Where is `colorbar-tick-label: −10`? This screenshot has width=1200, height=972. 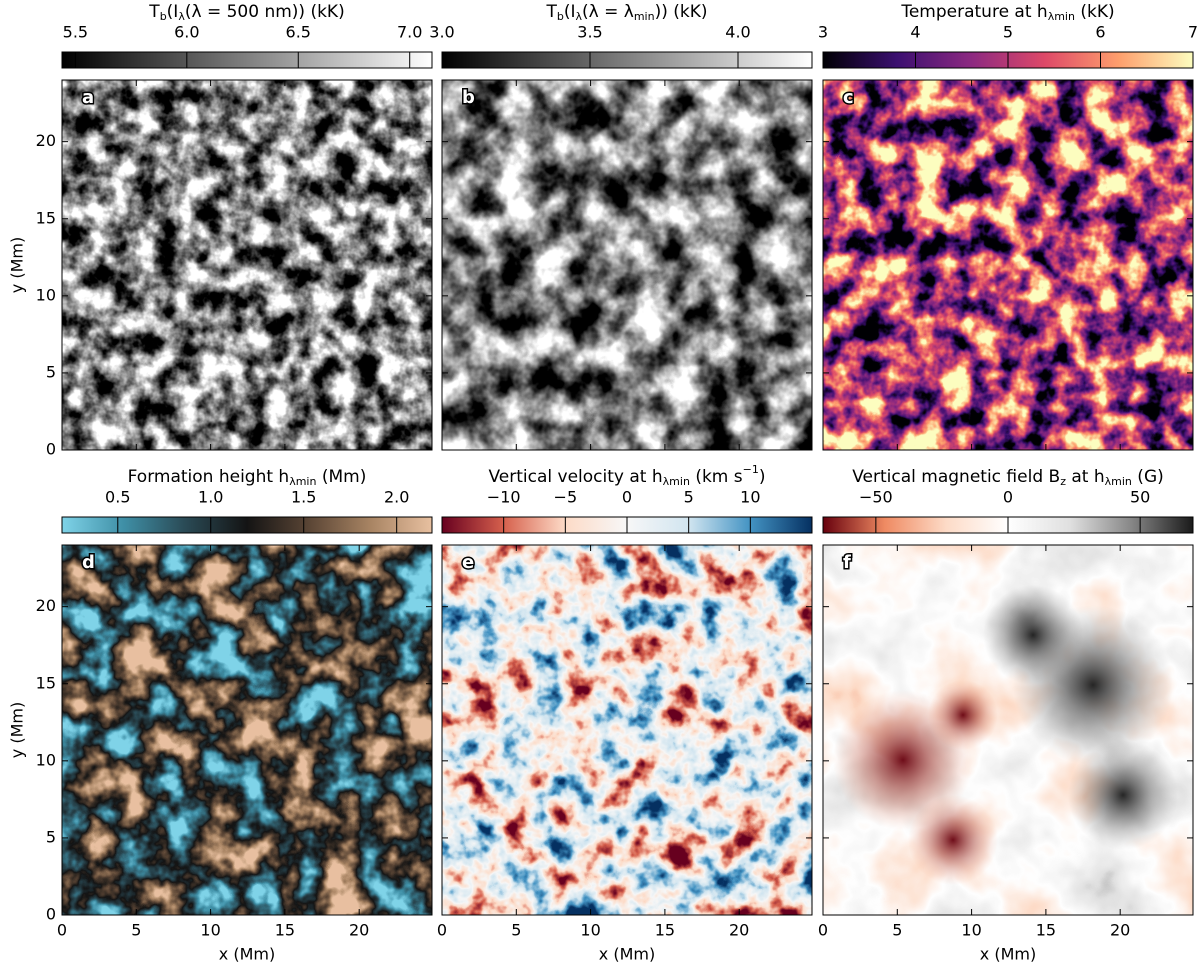
colorbar-tick-label: −10 is located at coordinates (504, 497).